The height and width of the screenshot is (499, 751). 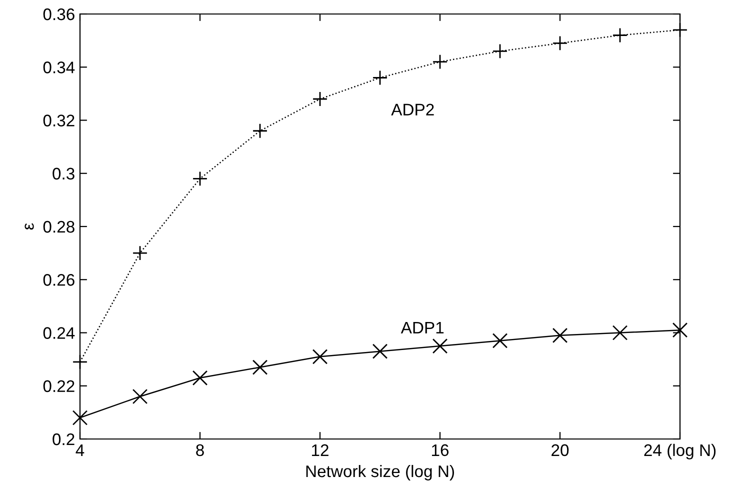 What do you see at coordinates (680, 452) in the screenshot?
I see `x-tick-label: 24 (log N)` at bounding box center [680, 452].